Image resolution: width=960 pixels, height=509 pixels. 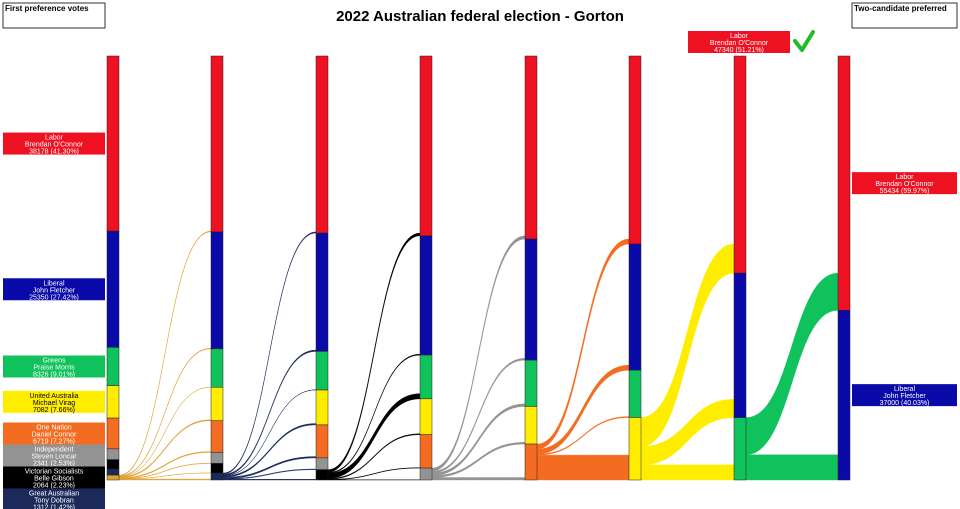 What do you see at coordinates (53, 396) in the screenshot?
I see `candidate-label: United Australia` at bounding box center [53, 396].